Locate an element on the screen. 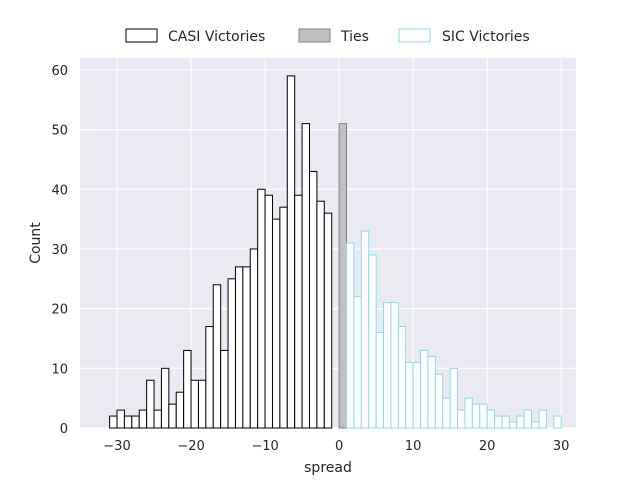 The image size is (640, 480). x-tick-label: 30 is located at coordinates (561, 446).